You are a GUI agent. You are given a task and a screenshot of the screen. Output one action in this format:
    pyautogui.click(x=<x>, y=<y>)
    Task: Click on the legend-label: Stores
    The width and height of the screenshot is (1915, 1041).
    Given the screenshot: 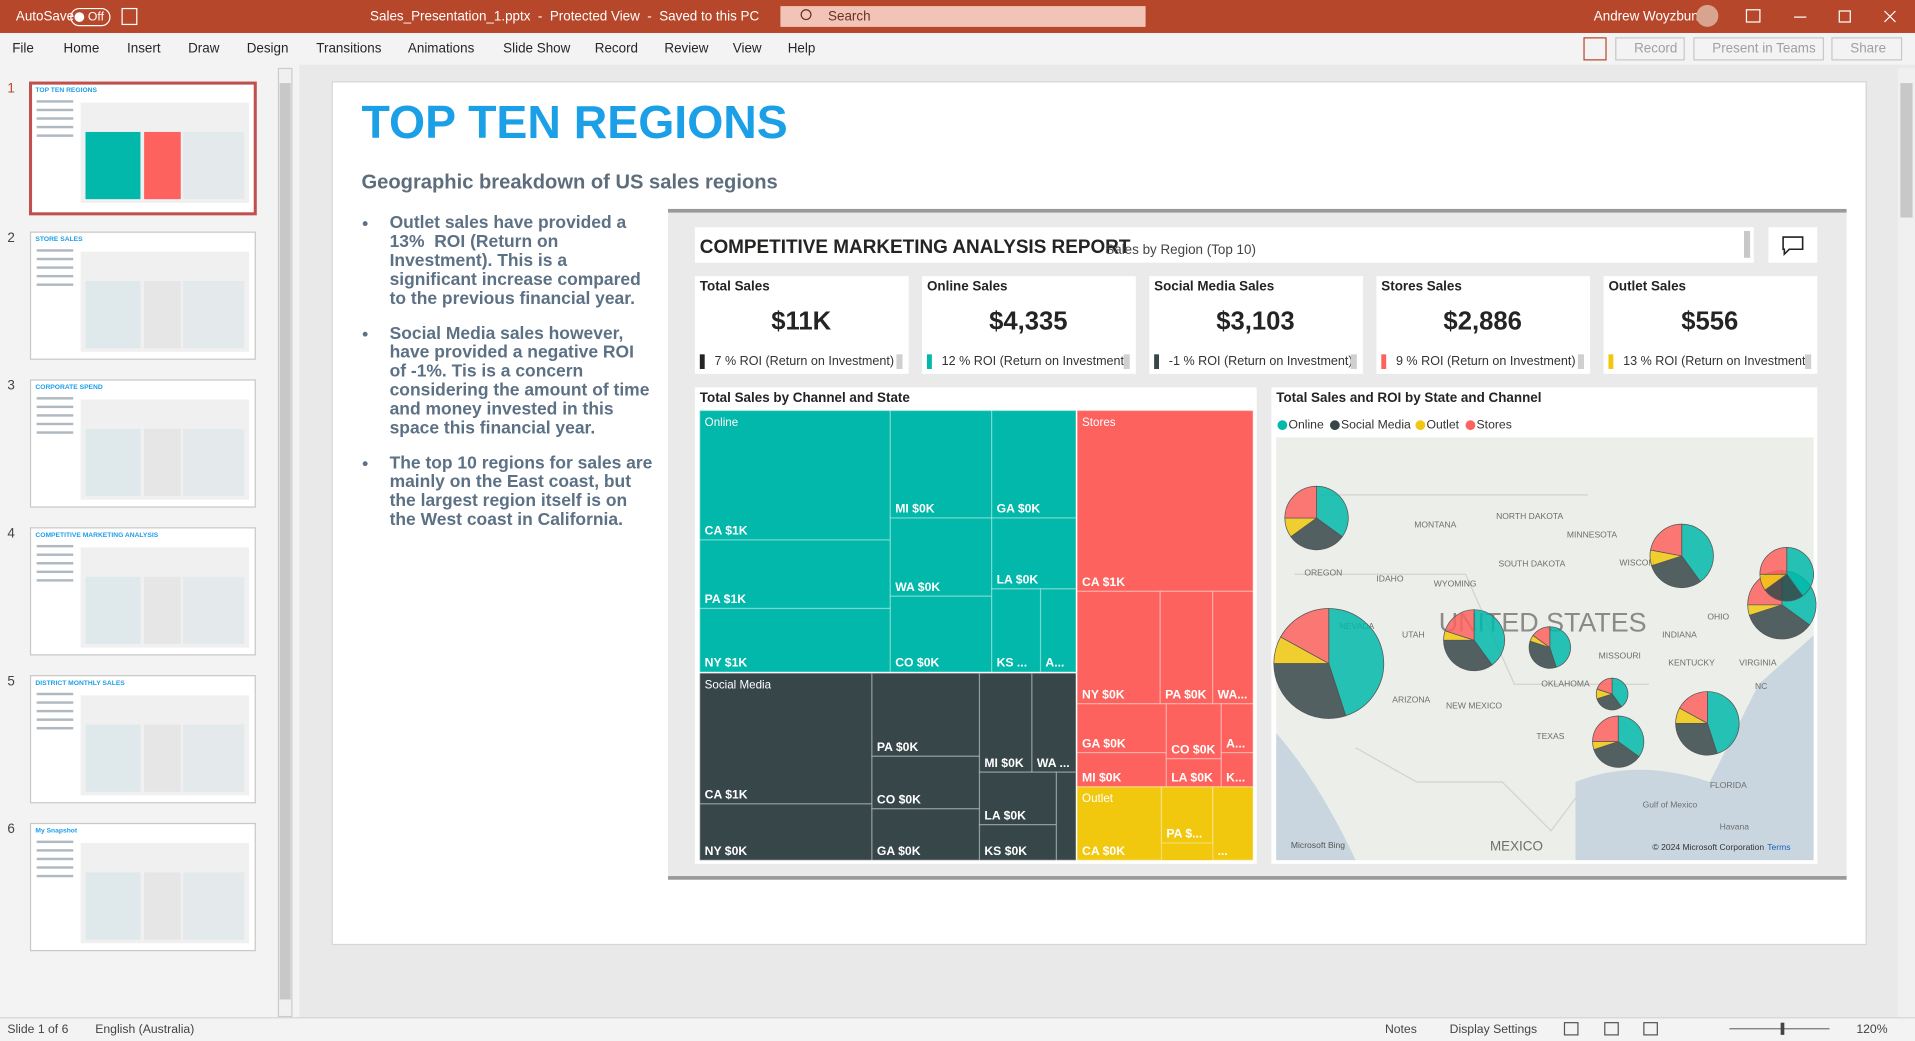 What is the action you would take?
    pyautogui.click(x=1494, y=424)
    